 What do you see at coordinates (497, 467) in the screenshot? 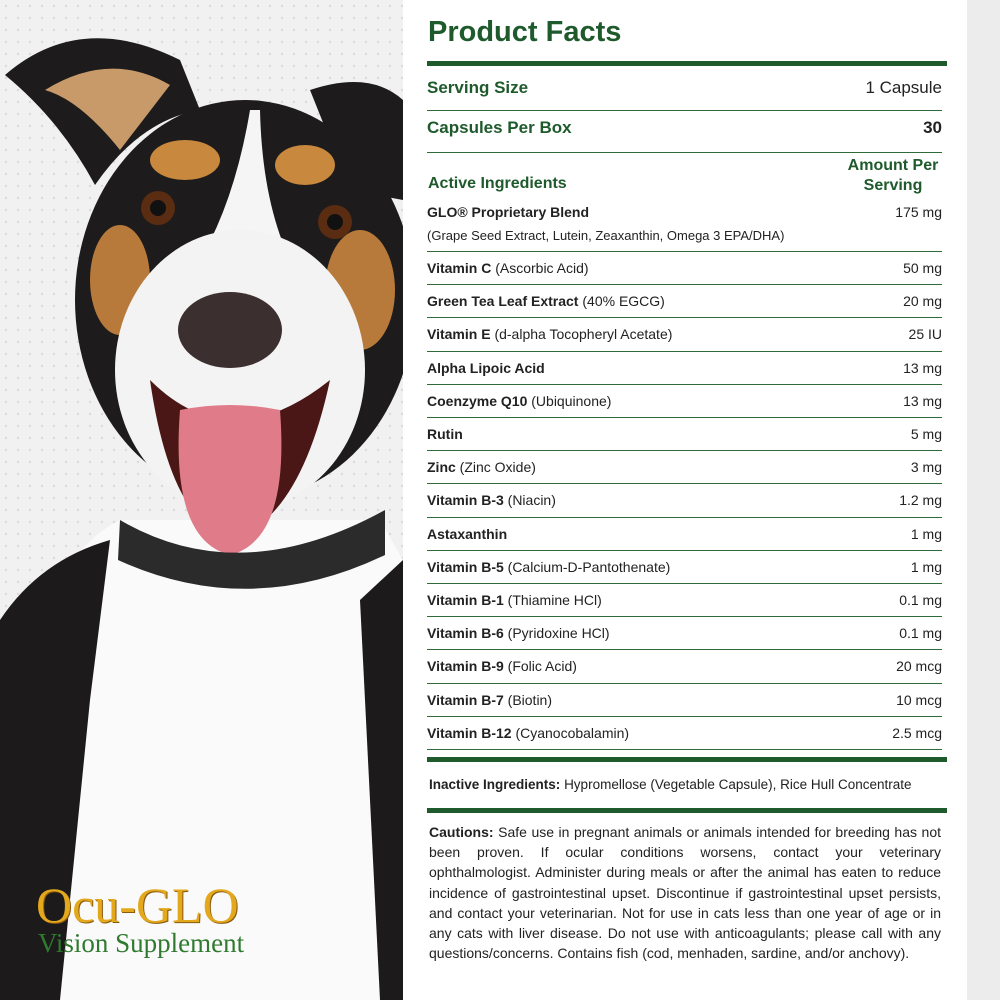
I see `ingredient-detail: (Zinc Oxide)` at bounding box center [497, 467].